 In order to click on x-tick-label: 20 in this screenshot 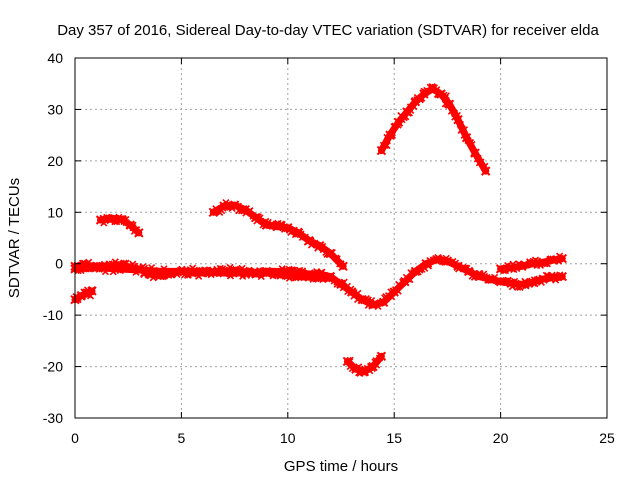, I will do `click(501, 438)`.